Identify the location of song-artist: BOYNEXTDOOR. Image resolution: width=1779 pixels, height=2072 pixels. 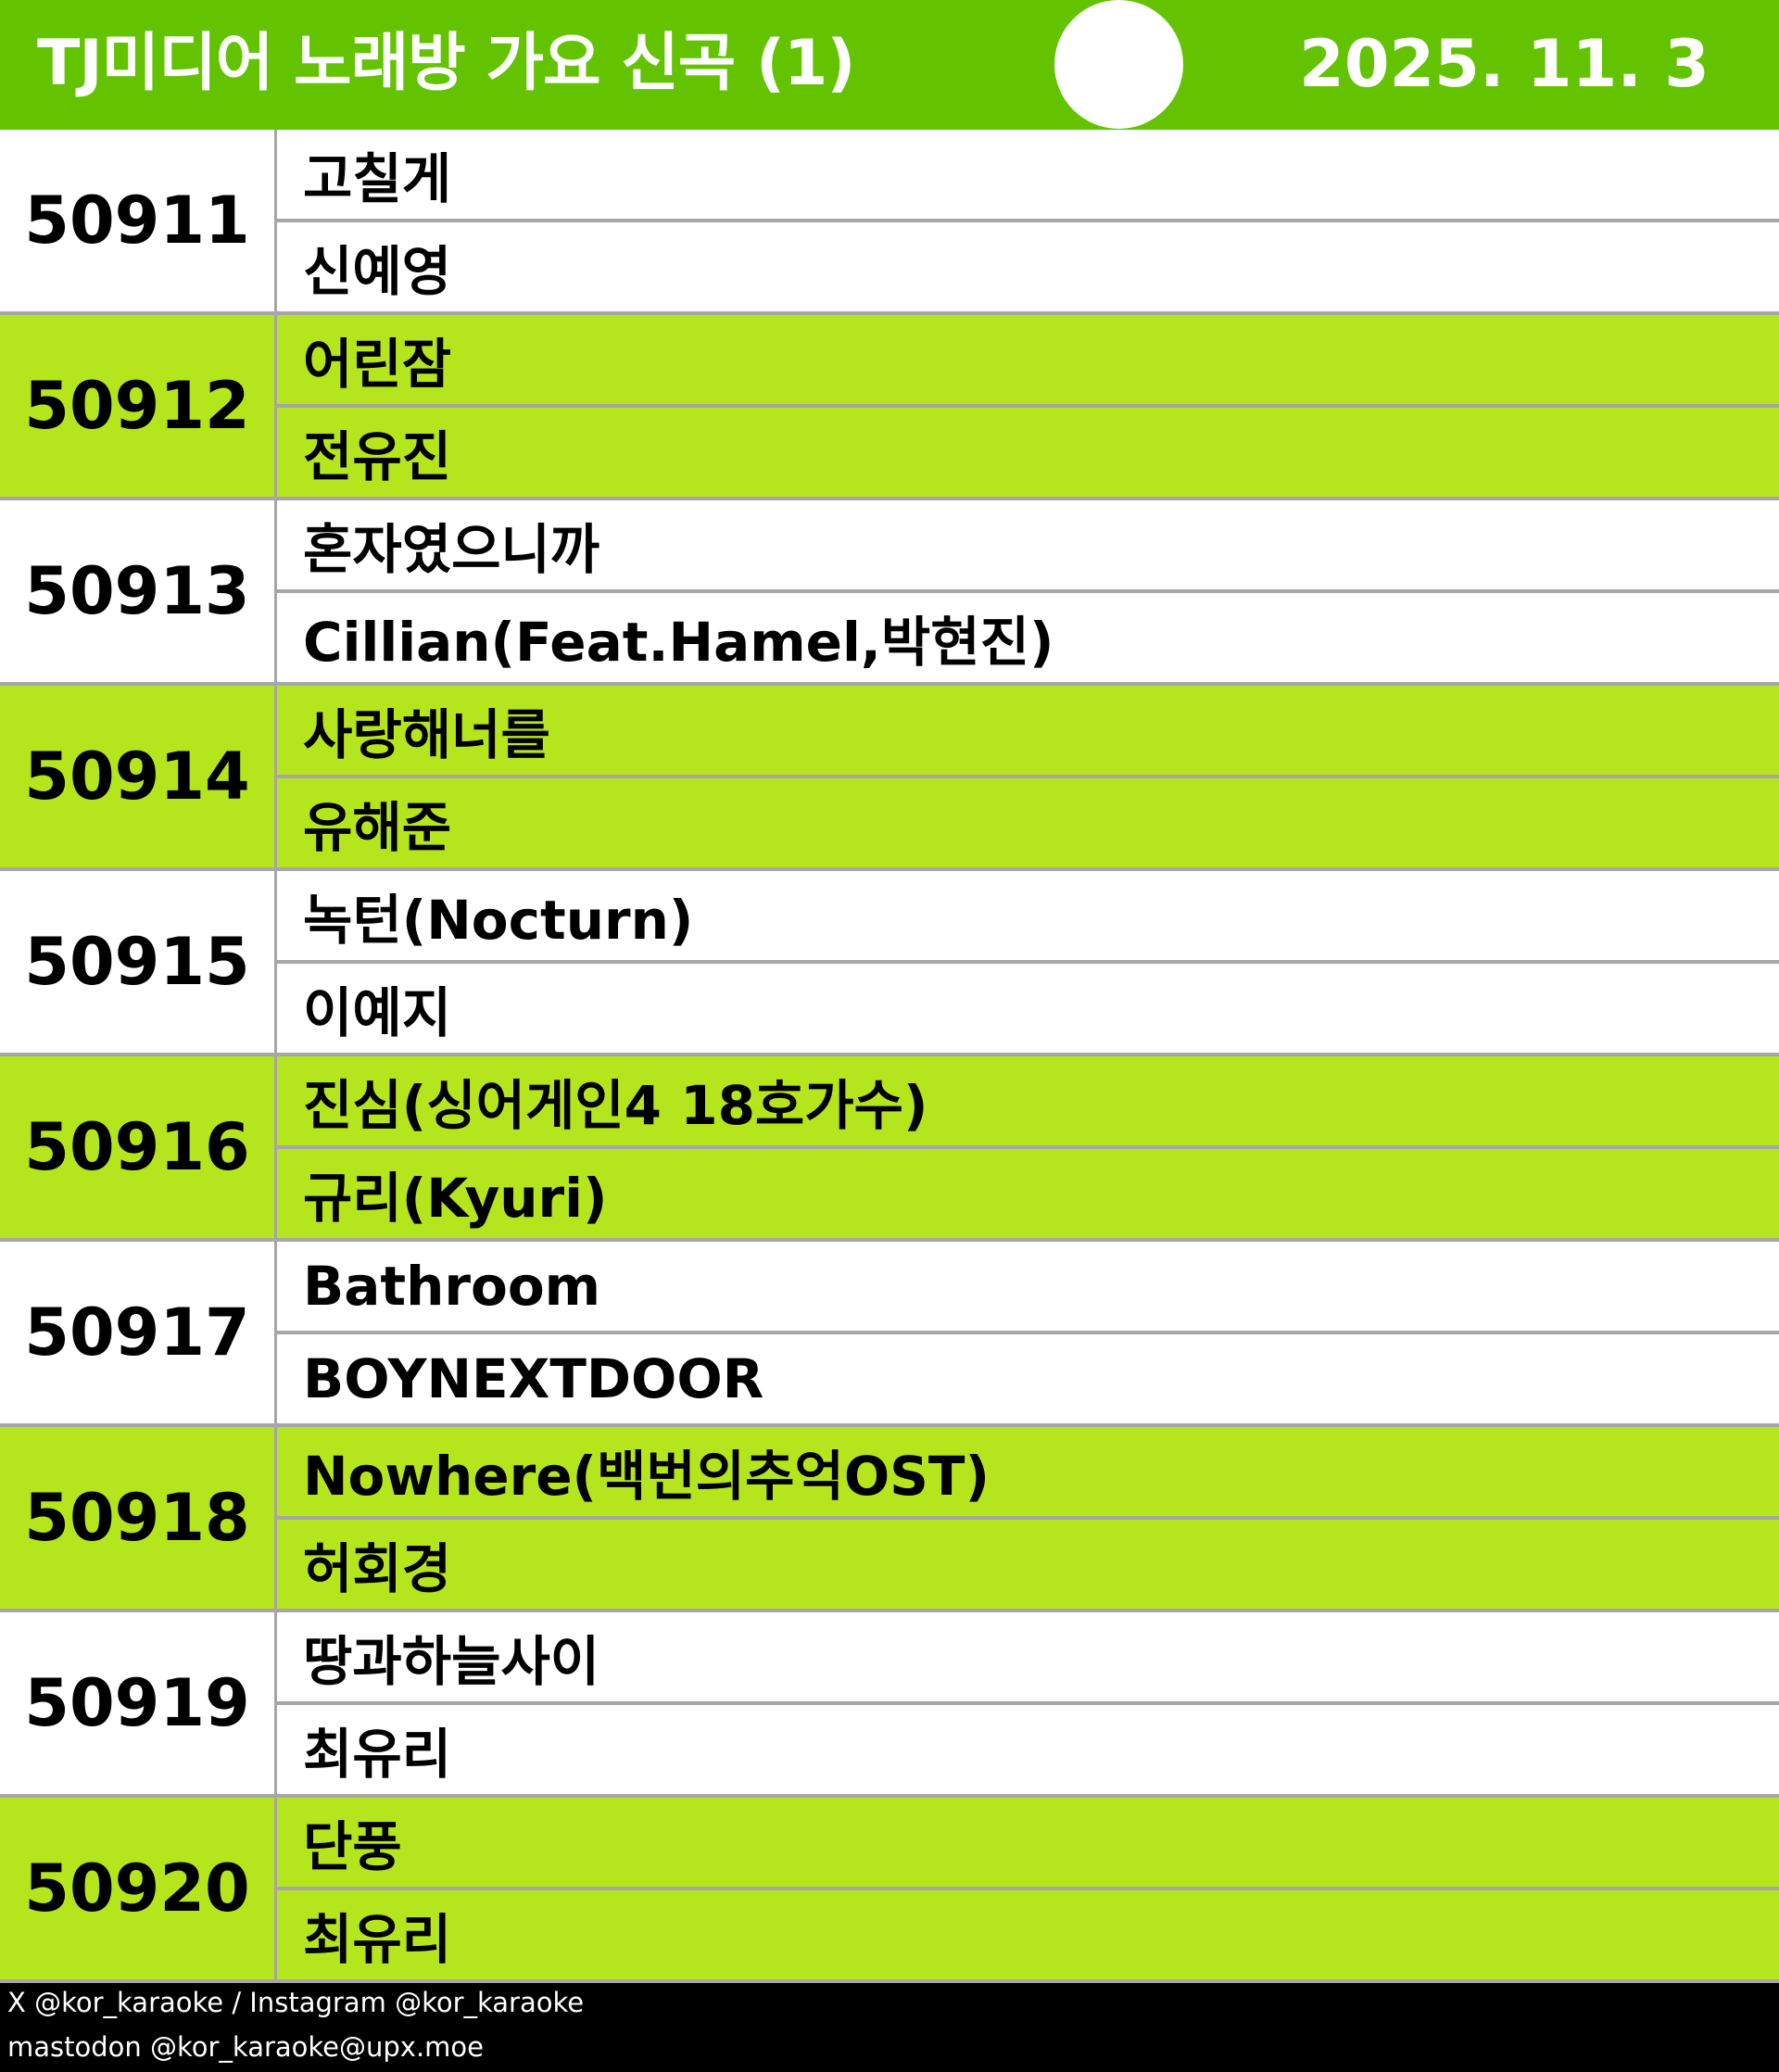
(533, 1378).